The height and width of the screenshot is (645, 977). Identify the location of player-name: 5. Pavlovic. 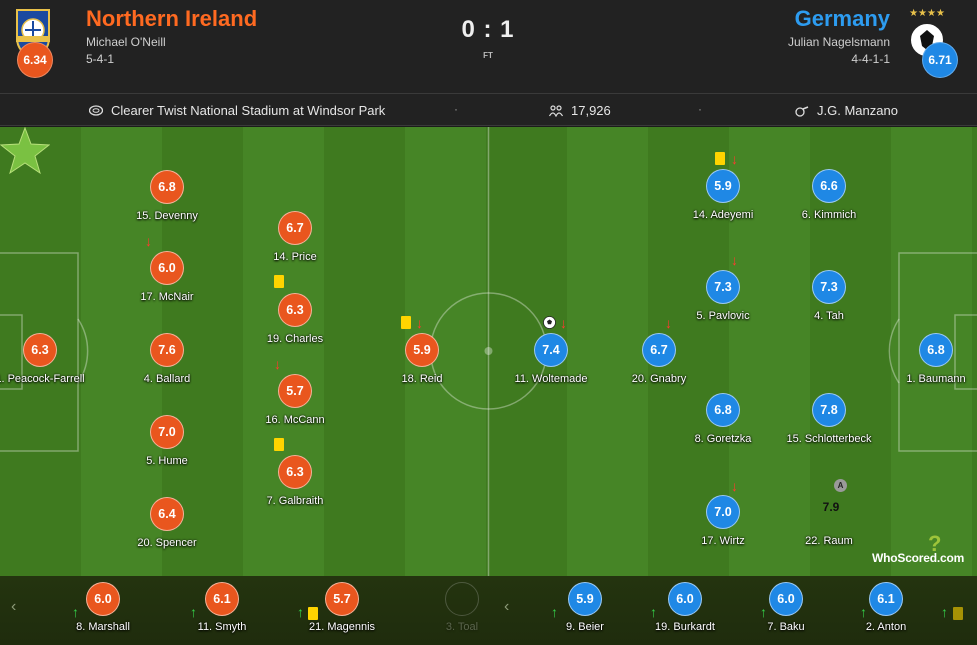
(723, 316).